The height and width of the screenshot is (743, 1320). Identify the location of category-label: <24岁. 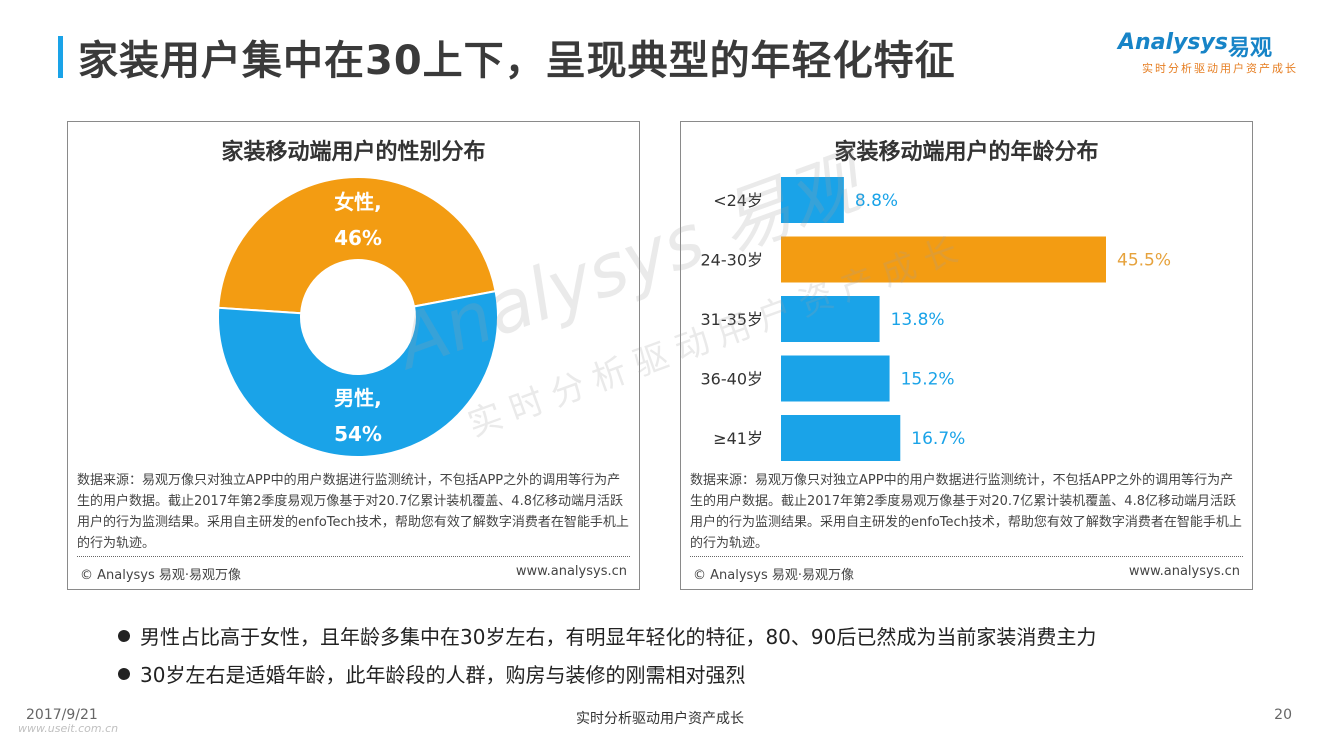
(738, 200).